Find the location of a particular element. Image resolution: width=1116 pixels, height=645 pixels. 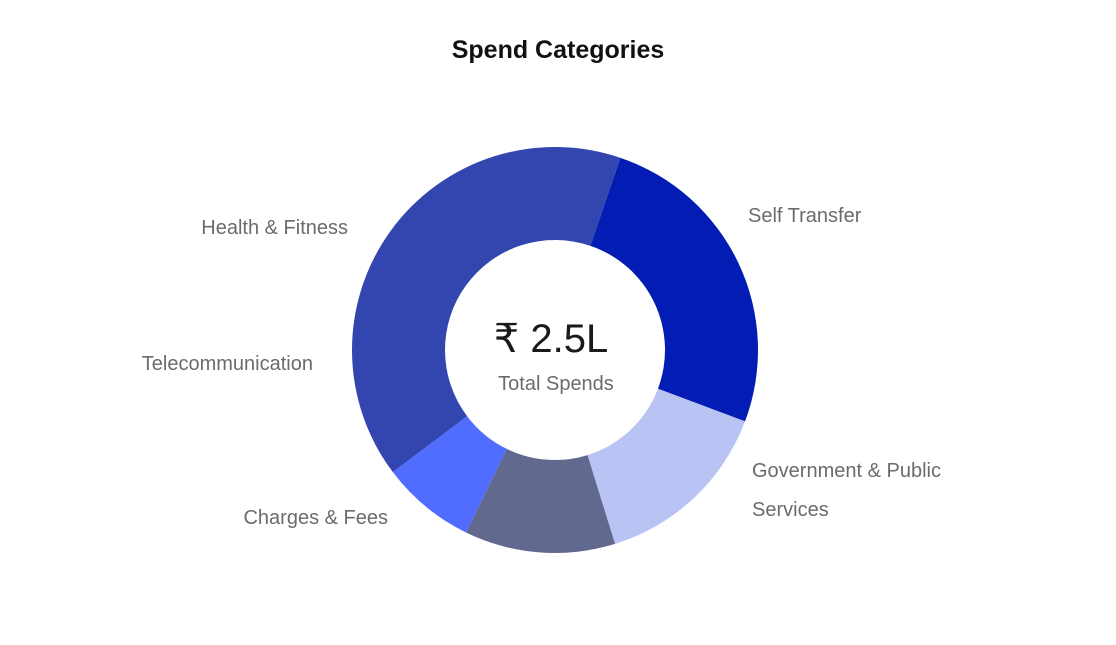

label-charges-and-fees: Charges & Fees is located at coordinates (315, 518).